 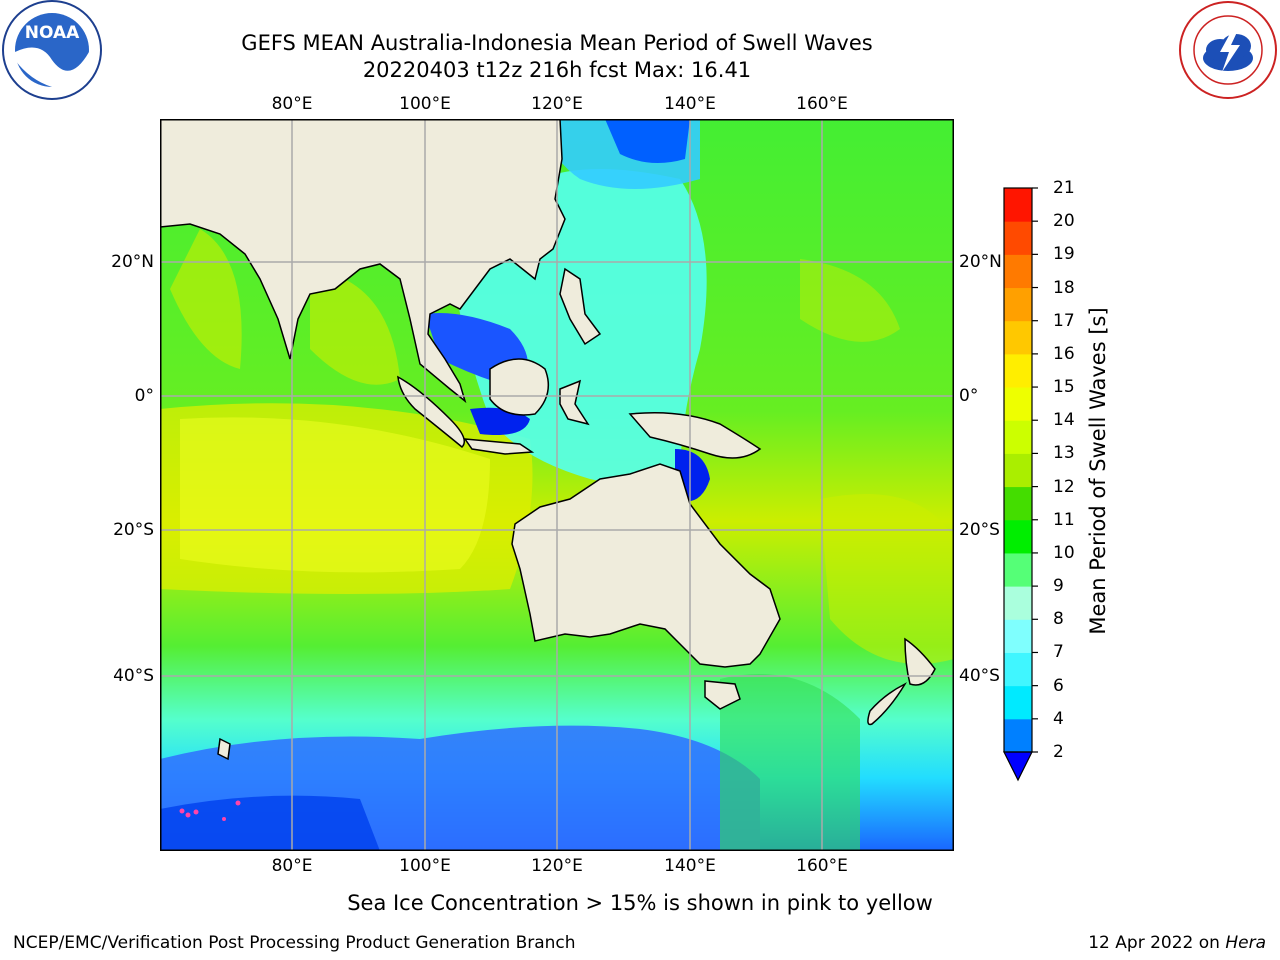 I want to click on colorbar-tick-label: 11, so click(x=1064, y=519).